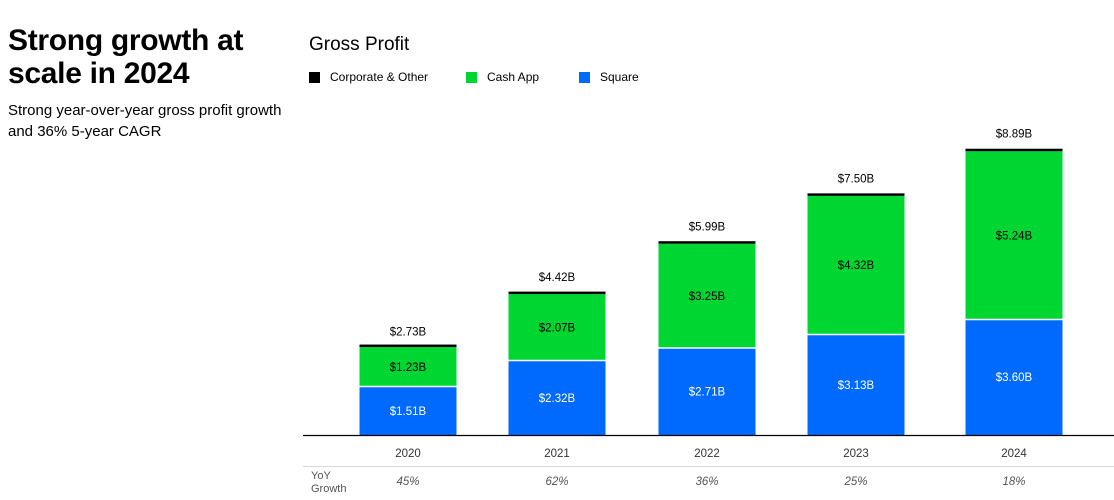  Describe the element at coordinates (126, 57) in the screenshot. I see `headline: Strong growth at scale in 2024` at that location.